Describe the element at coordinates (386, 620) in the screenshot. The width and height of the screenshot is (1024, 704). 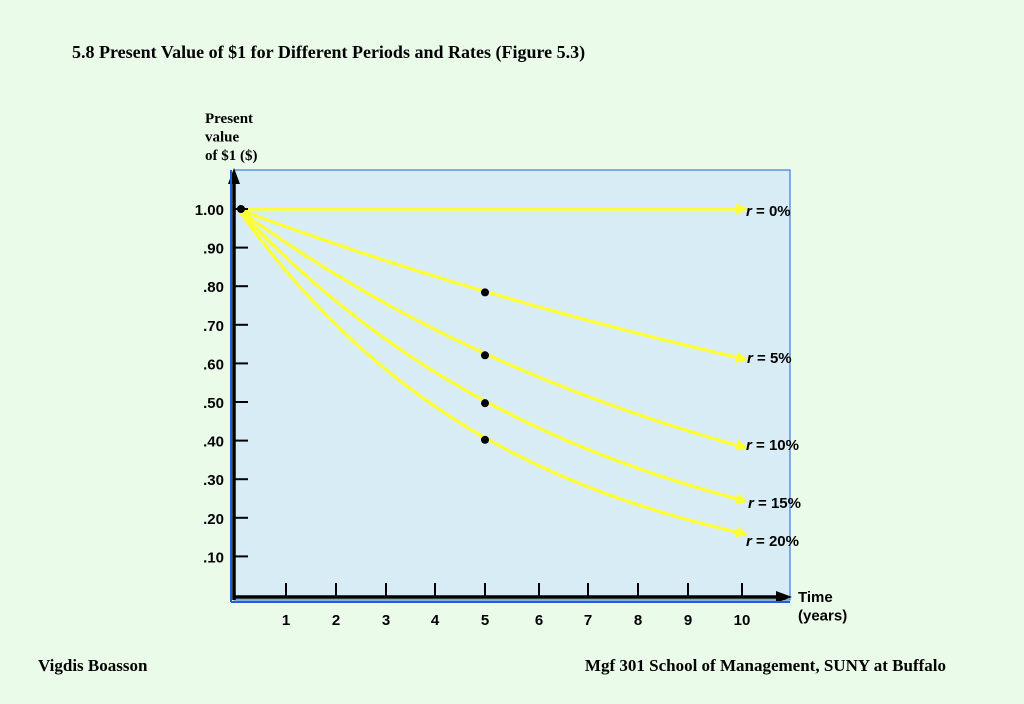
I see `x-tick-label: 3` at that location.